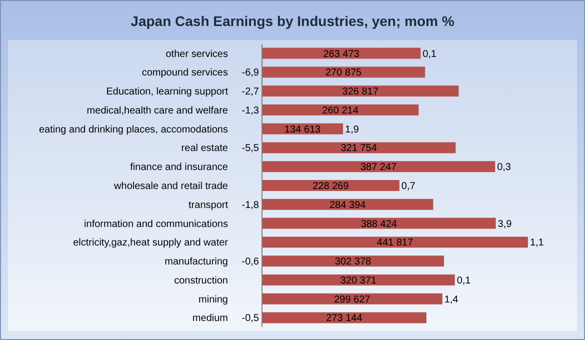 This screenshot has width=585, height=340. I want to click on data-label: 299 627, so click(352, 300).